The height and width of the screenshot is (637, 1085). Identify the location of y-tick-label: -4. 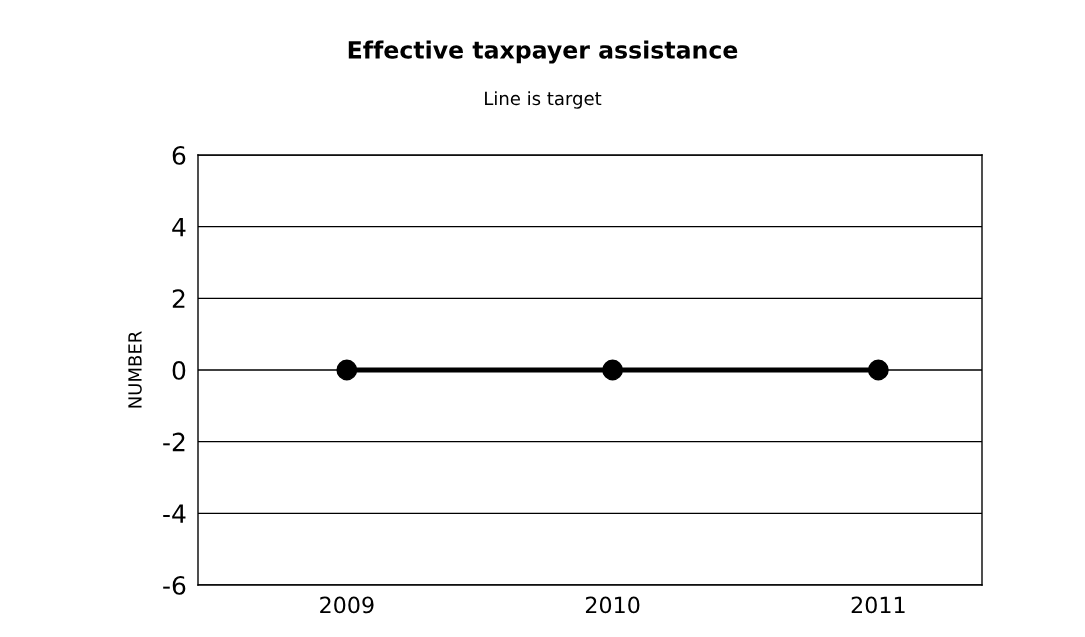
(174, 513).